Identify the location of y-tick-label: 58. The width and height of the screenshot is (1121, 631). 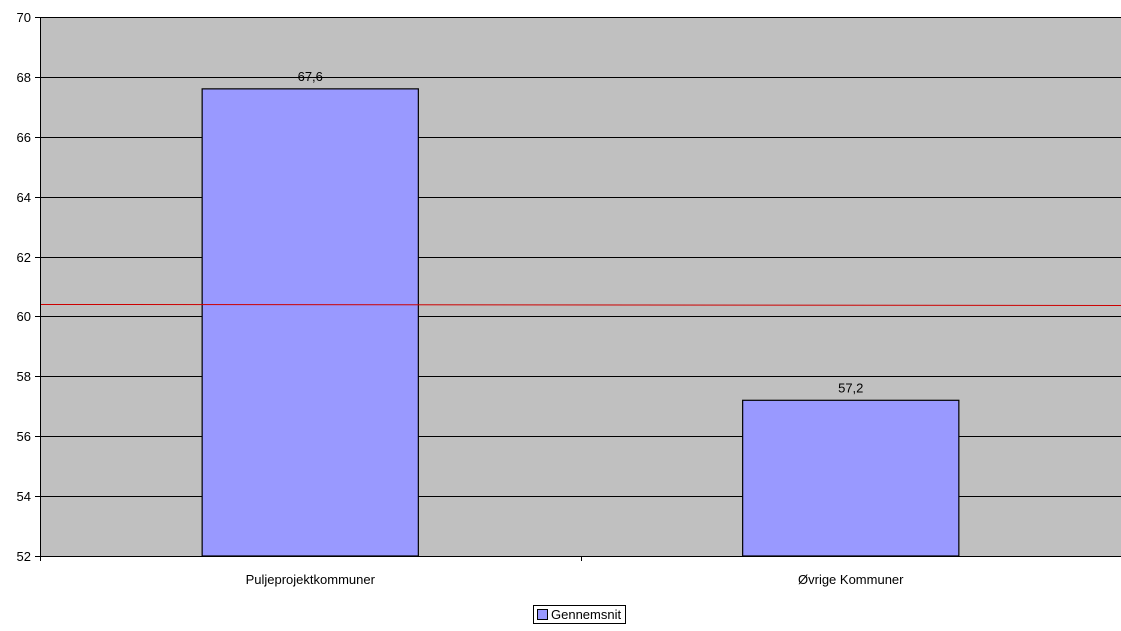
(24, 376).